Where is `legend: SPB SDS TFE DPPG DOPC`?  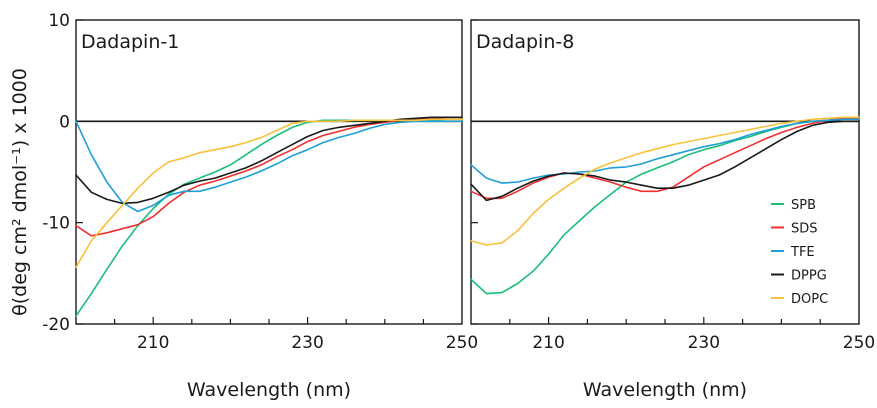
legend: SPB SDS TFE DPPG DOPC is located at coordinates (799, 252).